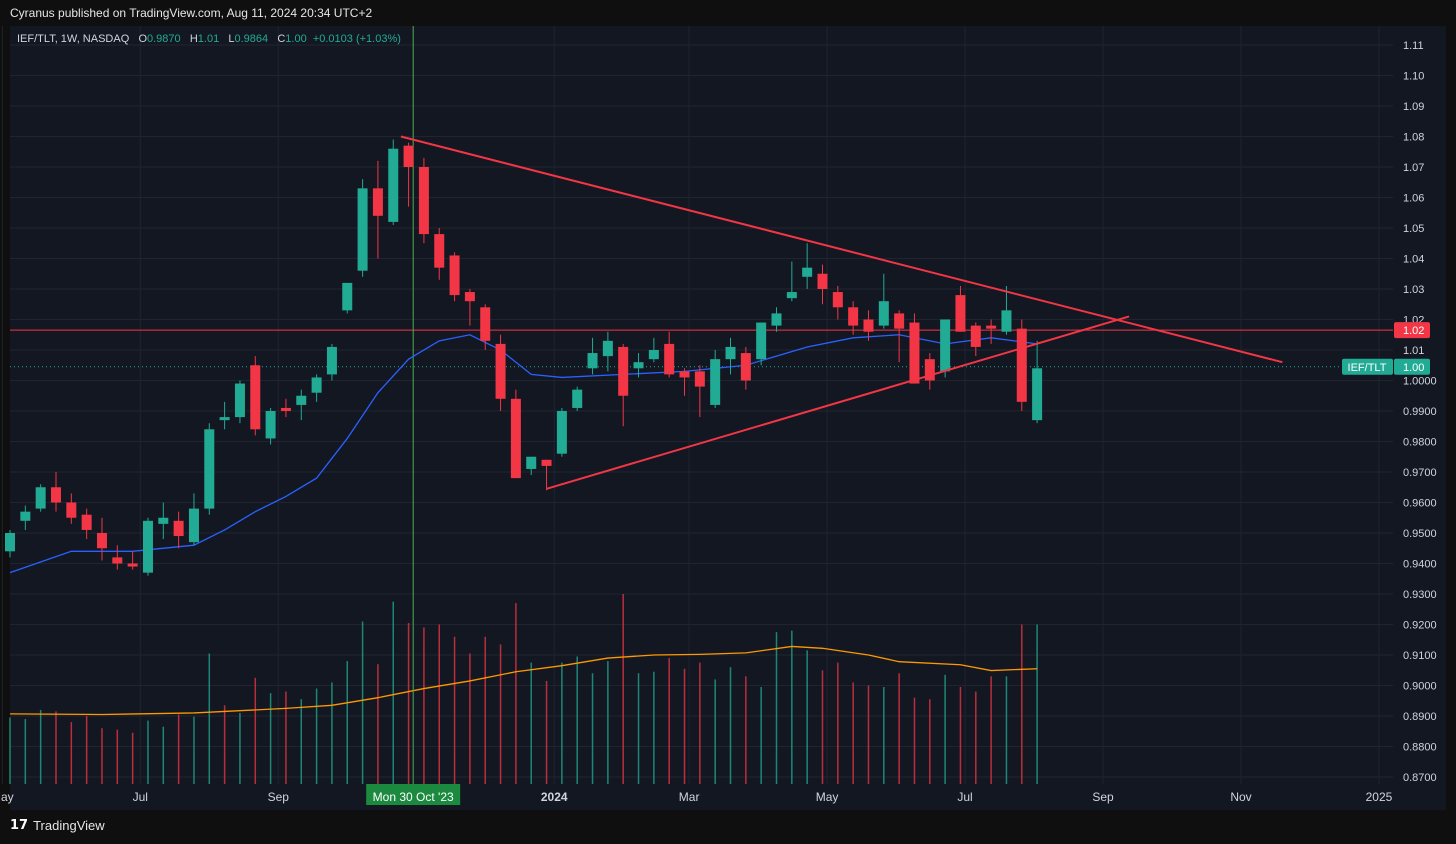 Image resolution: width=1456 pixels, height=844 pixels. What do you see at coordinates (1367, 366) in the screenshot?
I see `symbol-name-tag` at bounding box center [1367, 366].